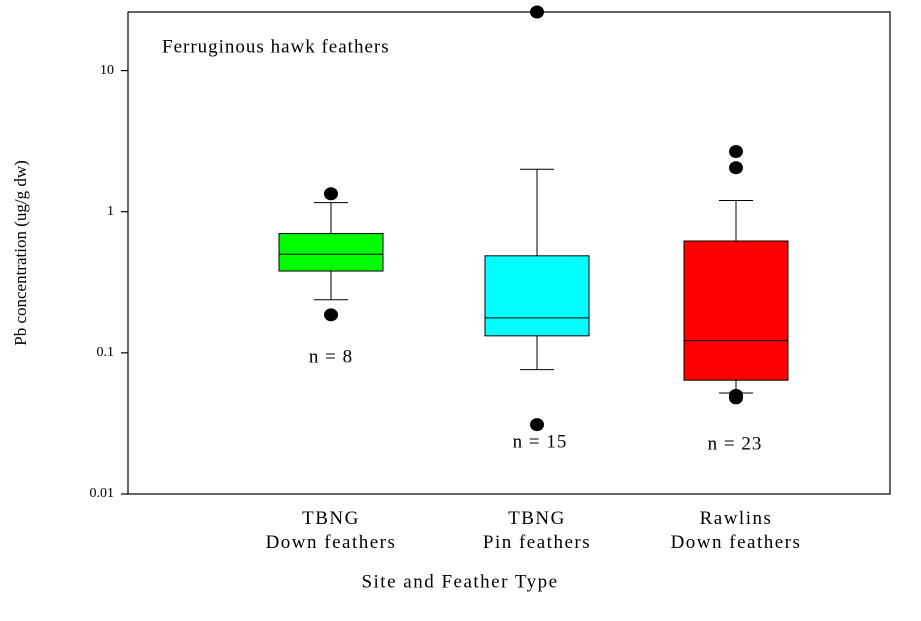 Image resolution: width=921 pixels, height=621 pixels. Describe the element at coordinates (107, 70) in the screenshot. I see `y-tick-label: 10` at that location.